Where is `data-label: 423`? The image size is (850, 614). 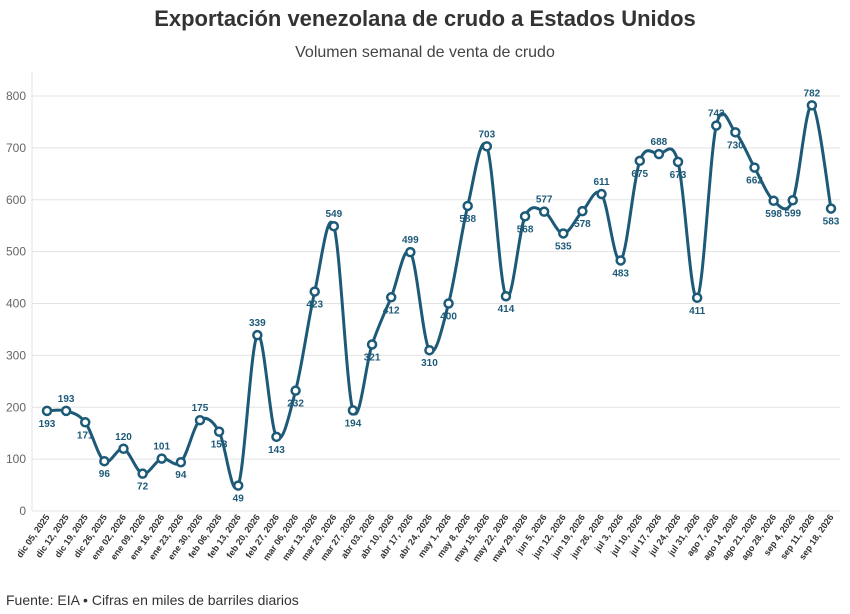 data-label: 423 is located at coordinates (314, 305).